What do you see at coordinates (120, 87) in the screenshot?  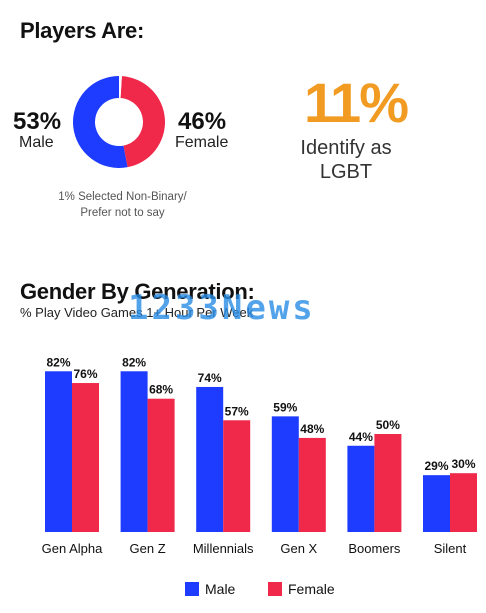 I see `donut-slice-non` at bounding box center [120, 87].